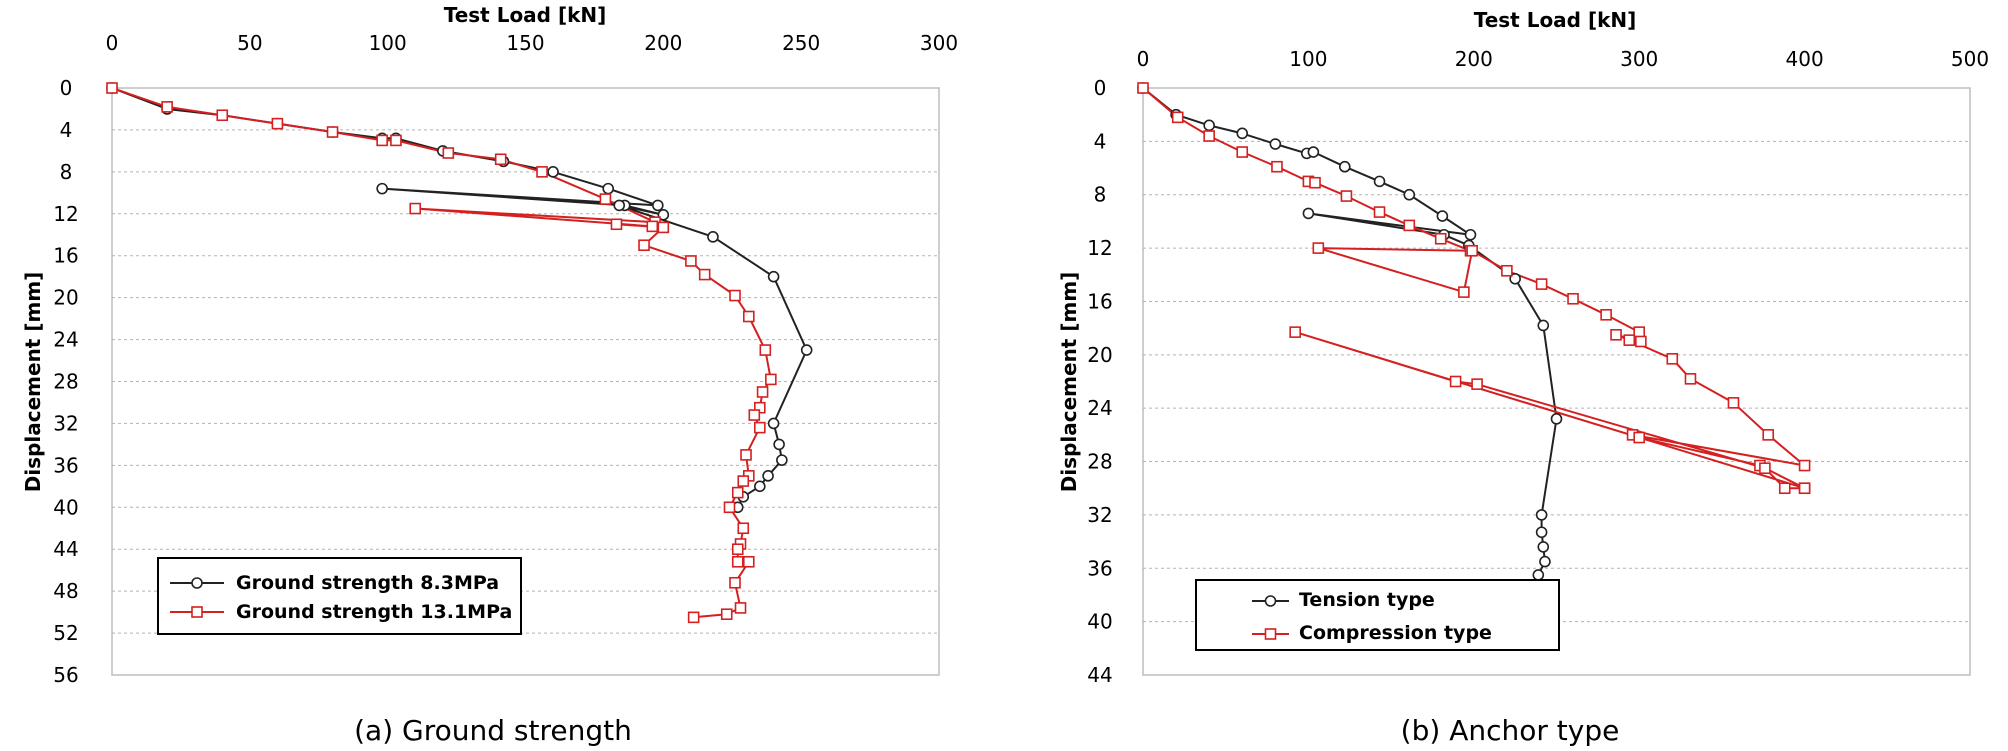 Image resolution: width=2008 pixels, height=751 pixels. What do you see at coordinates (1805, 59) in the screenshot?
I see `x-tick-label: 400` at bounding box center [1805, 59].